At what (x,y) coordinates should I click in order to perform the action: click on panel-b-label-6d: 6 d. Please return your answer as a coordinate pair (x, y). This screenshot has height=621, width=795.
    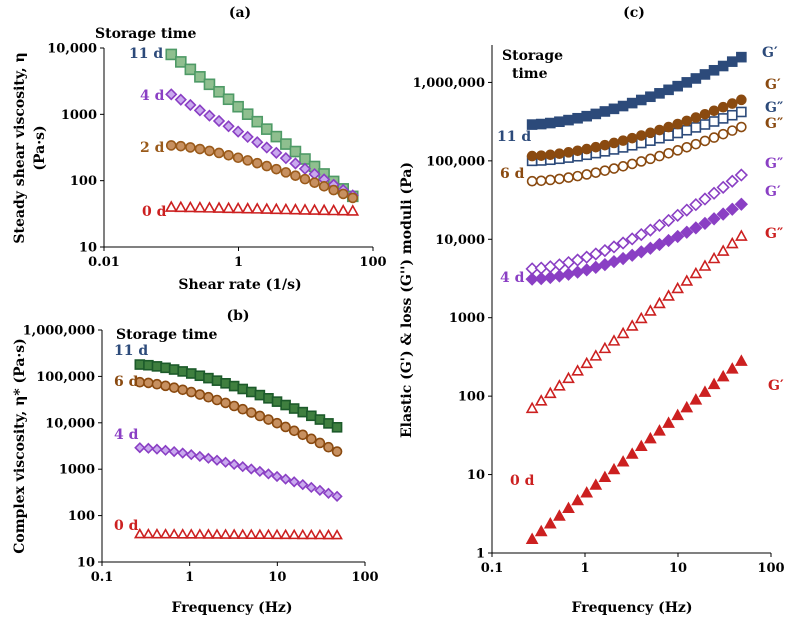
    Looking at the image, I should click on (126, 382).